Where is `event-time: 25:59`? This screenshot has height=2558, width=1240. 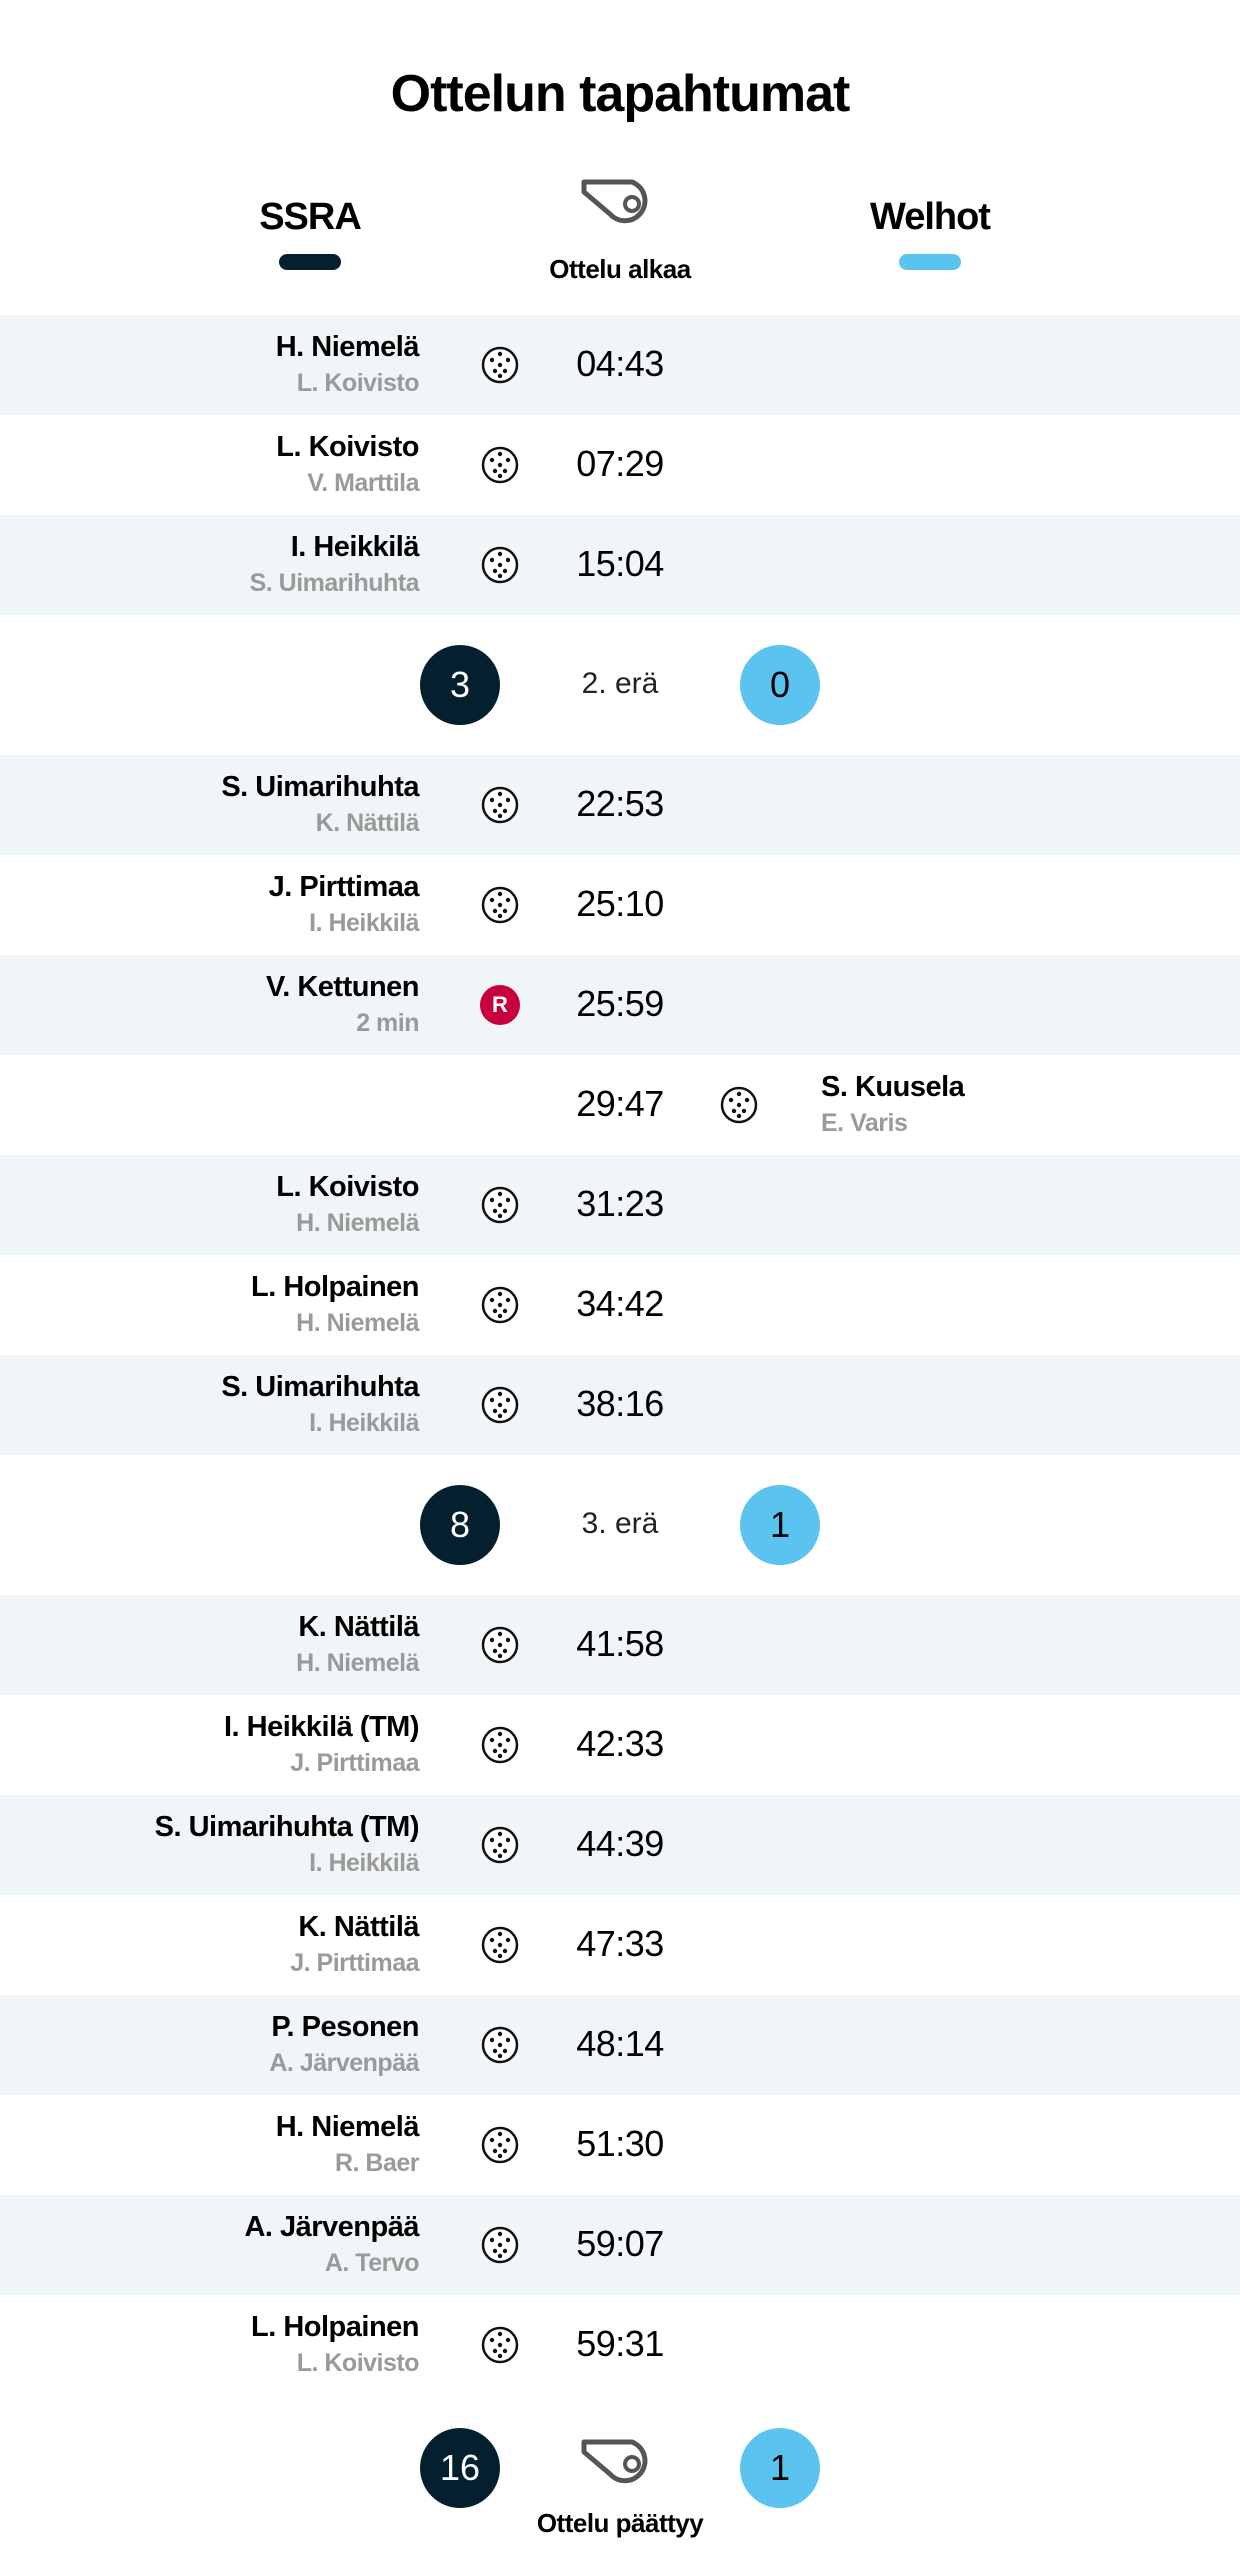
event-time: 25:59 is located at coordinates (620, 1003).